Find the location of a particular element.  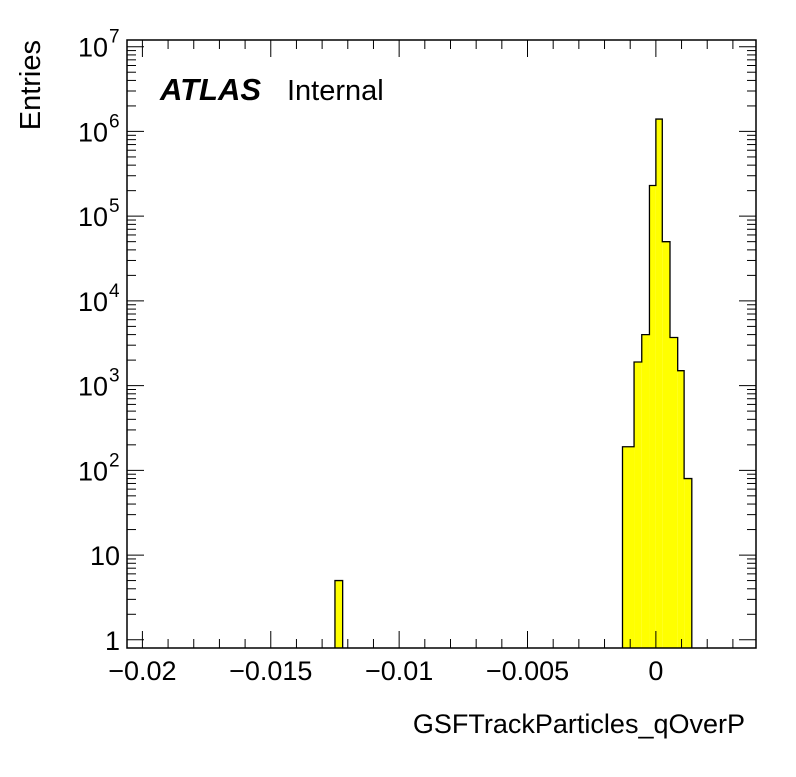

y-tick-exponent: 7 is located at coordinates (114, 37).